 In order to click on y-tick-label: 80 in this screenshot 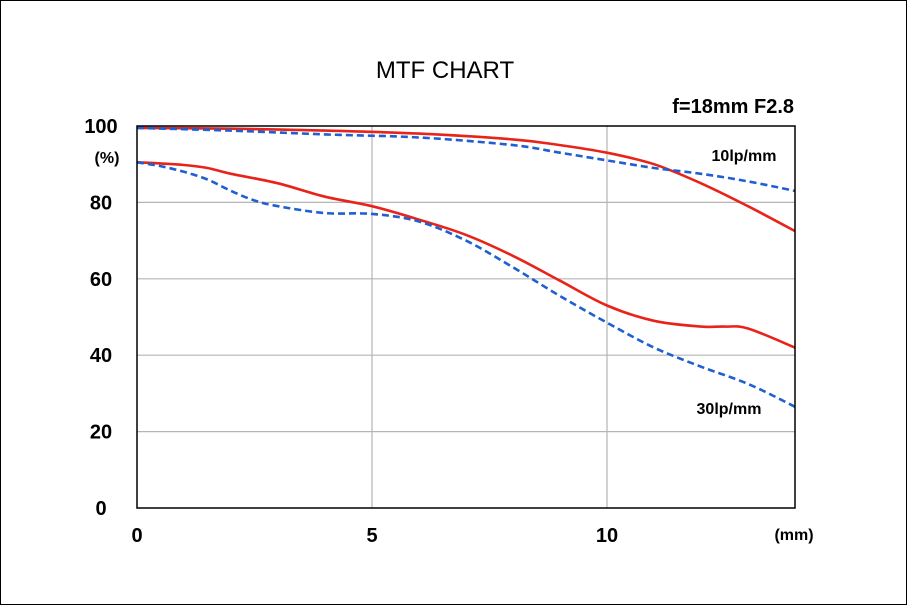, I will do `click(101, 203)`.